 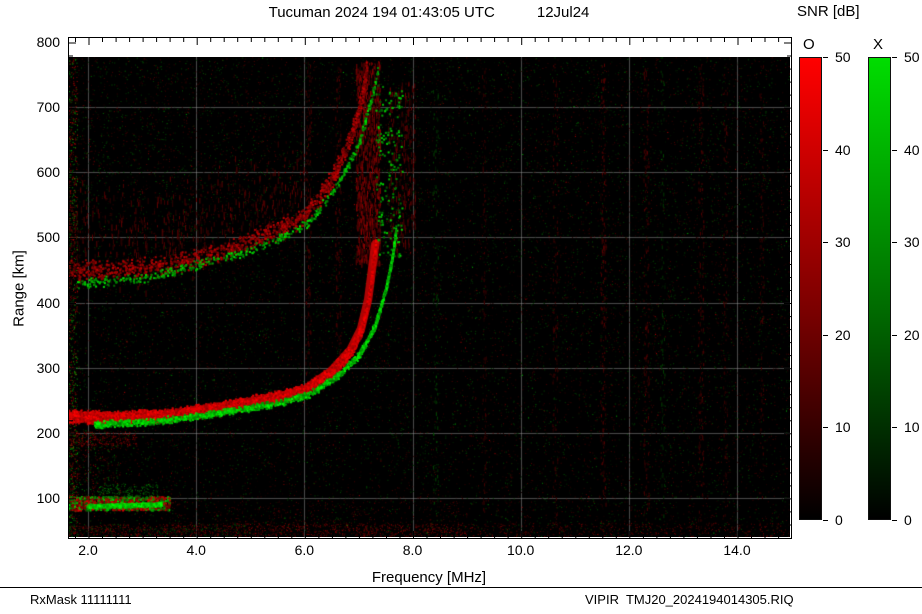 I want to click on x-tick-label: 6.0, so click(x=304, y=550).